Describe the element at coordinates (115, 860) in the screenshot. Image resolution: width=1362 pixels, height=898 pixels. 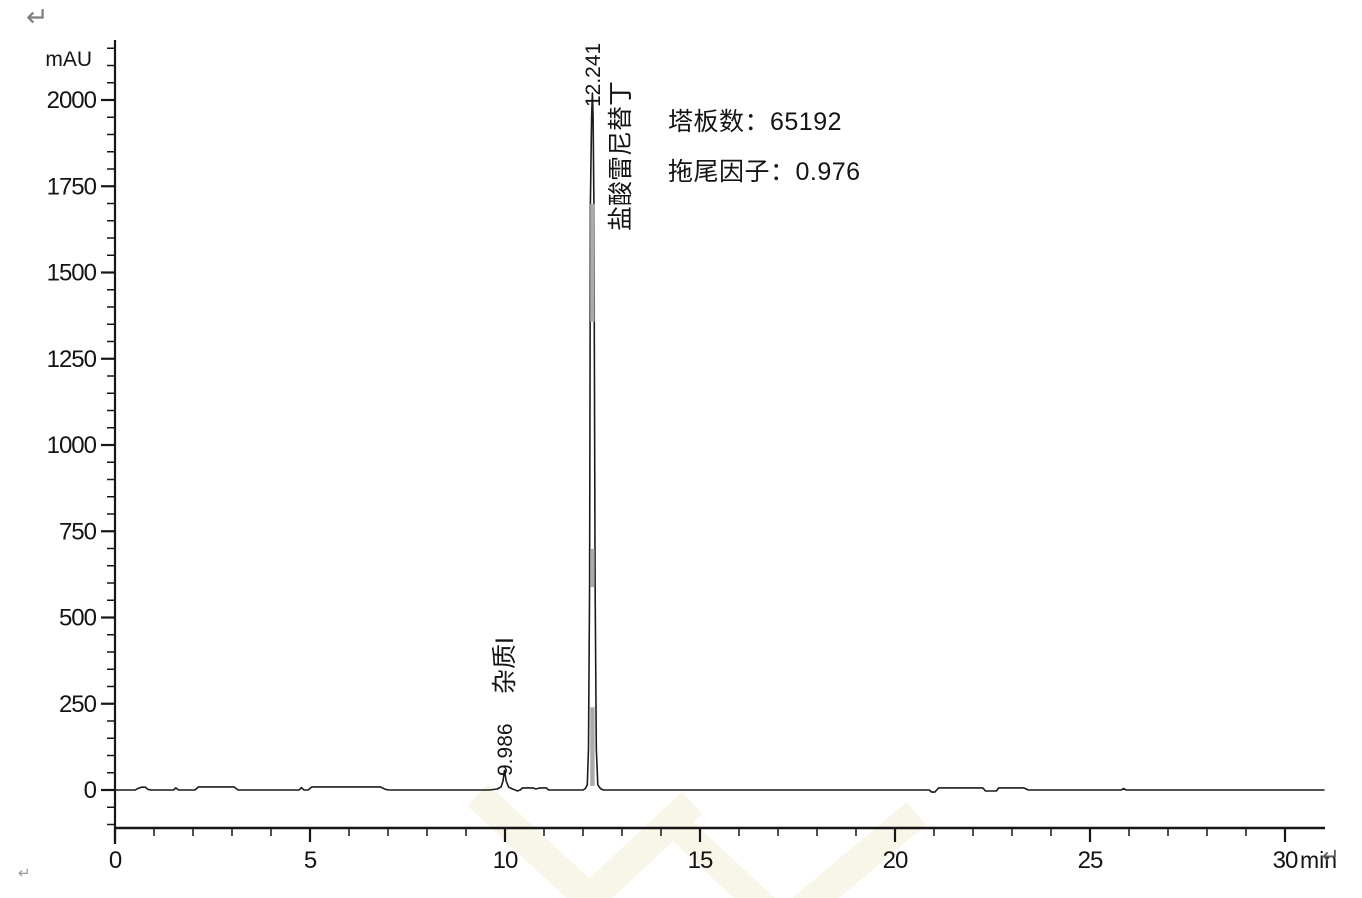
I see `x-axis-tick-label: 0` at that location.